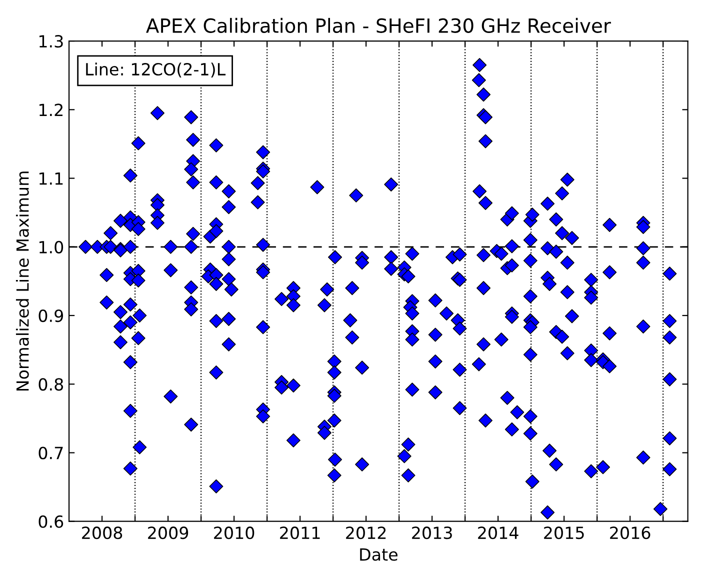  What do you see at coordinates (156, 70) in the screenshot?
I see `annotation: Line: 12CO(2-1)L` at bounding box center [156, 70].